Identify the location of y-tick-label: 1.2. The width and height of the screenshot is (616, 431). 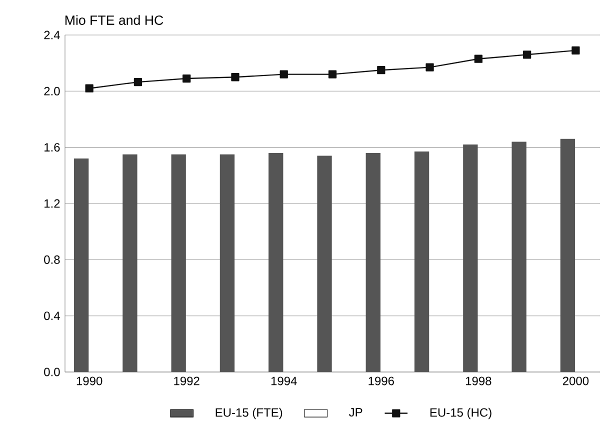
(52, 203).